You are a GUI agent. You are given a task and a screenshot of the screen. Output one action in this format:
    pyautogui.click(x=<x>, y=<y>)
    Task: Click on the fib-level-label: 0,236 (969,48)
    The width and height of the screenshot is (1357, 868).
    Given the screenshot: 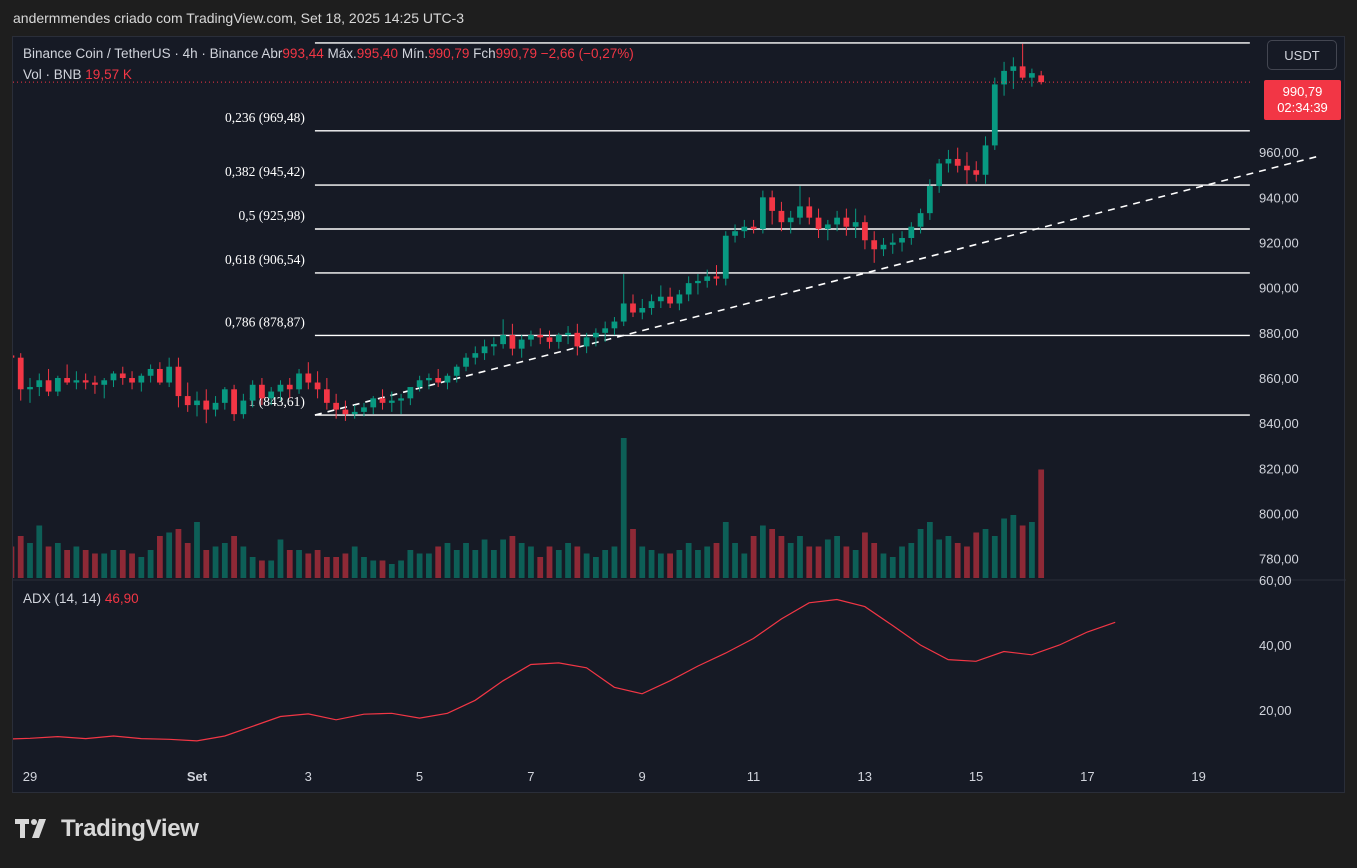 What is the action you would take?
    pyautogui.click(x=265, y=117)
    